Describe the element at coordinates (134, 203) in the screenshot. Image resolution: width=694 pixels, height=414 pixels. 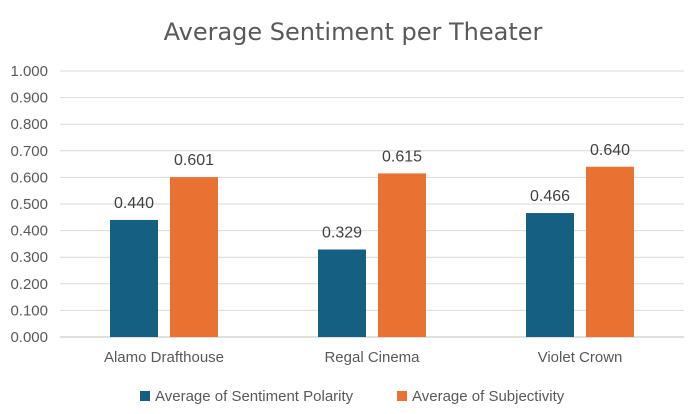
I see `data-label: 0.440` at that location.